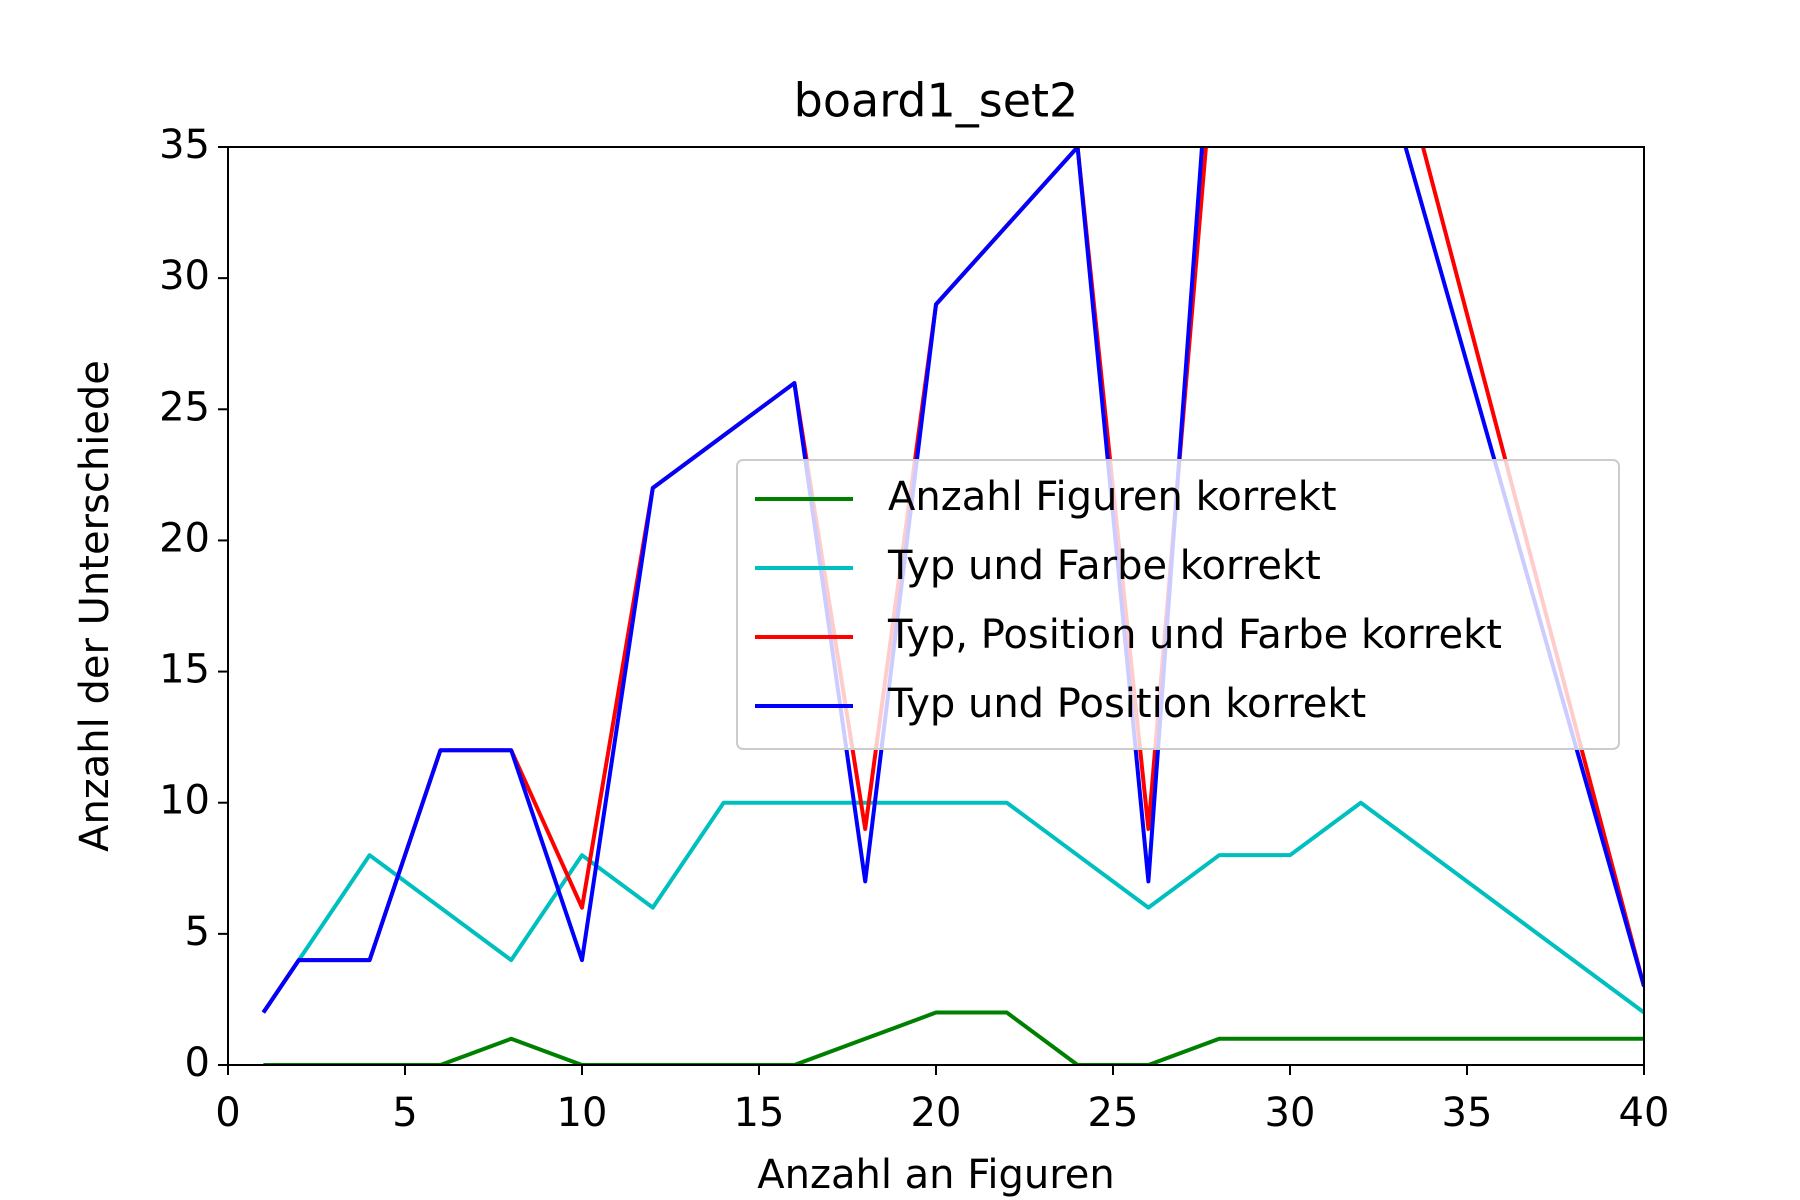  What do you see at coordinates (1467, 1113) in the screenshot?
I see `x-tick-label: 35` at bounding box center [1467, 1113].